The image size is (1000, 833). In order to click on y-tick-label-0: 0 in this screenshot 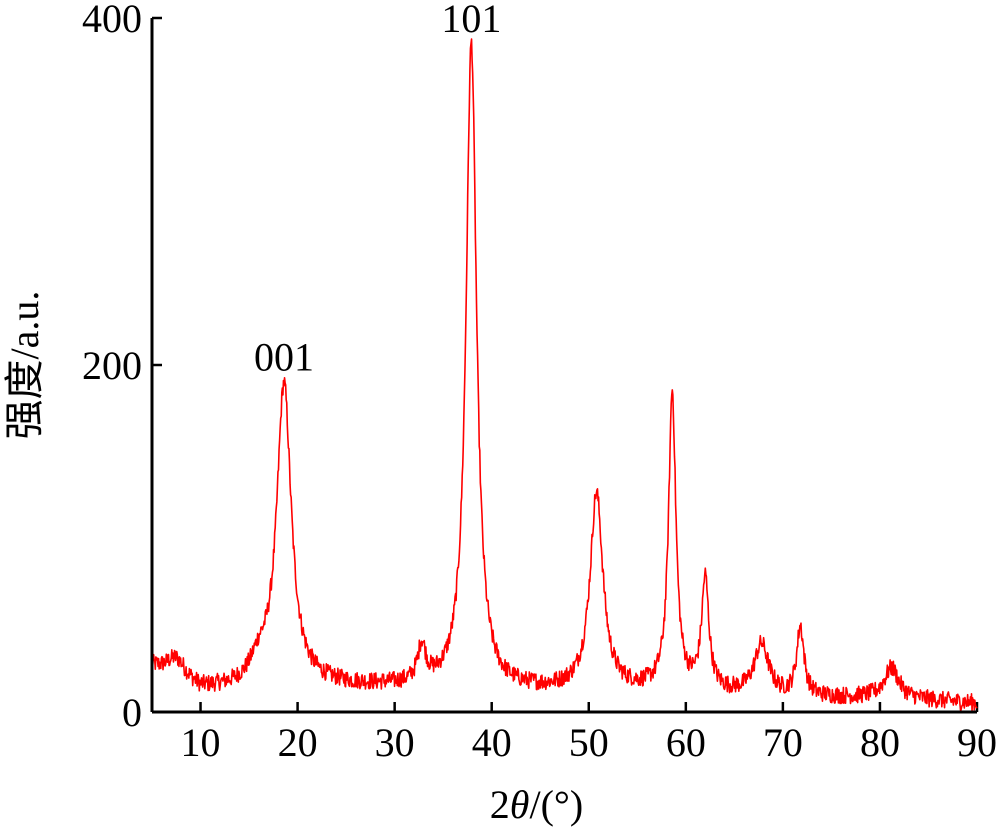, I will do `click(132, 712)`.